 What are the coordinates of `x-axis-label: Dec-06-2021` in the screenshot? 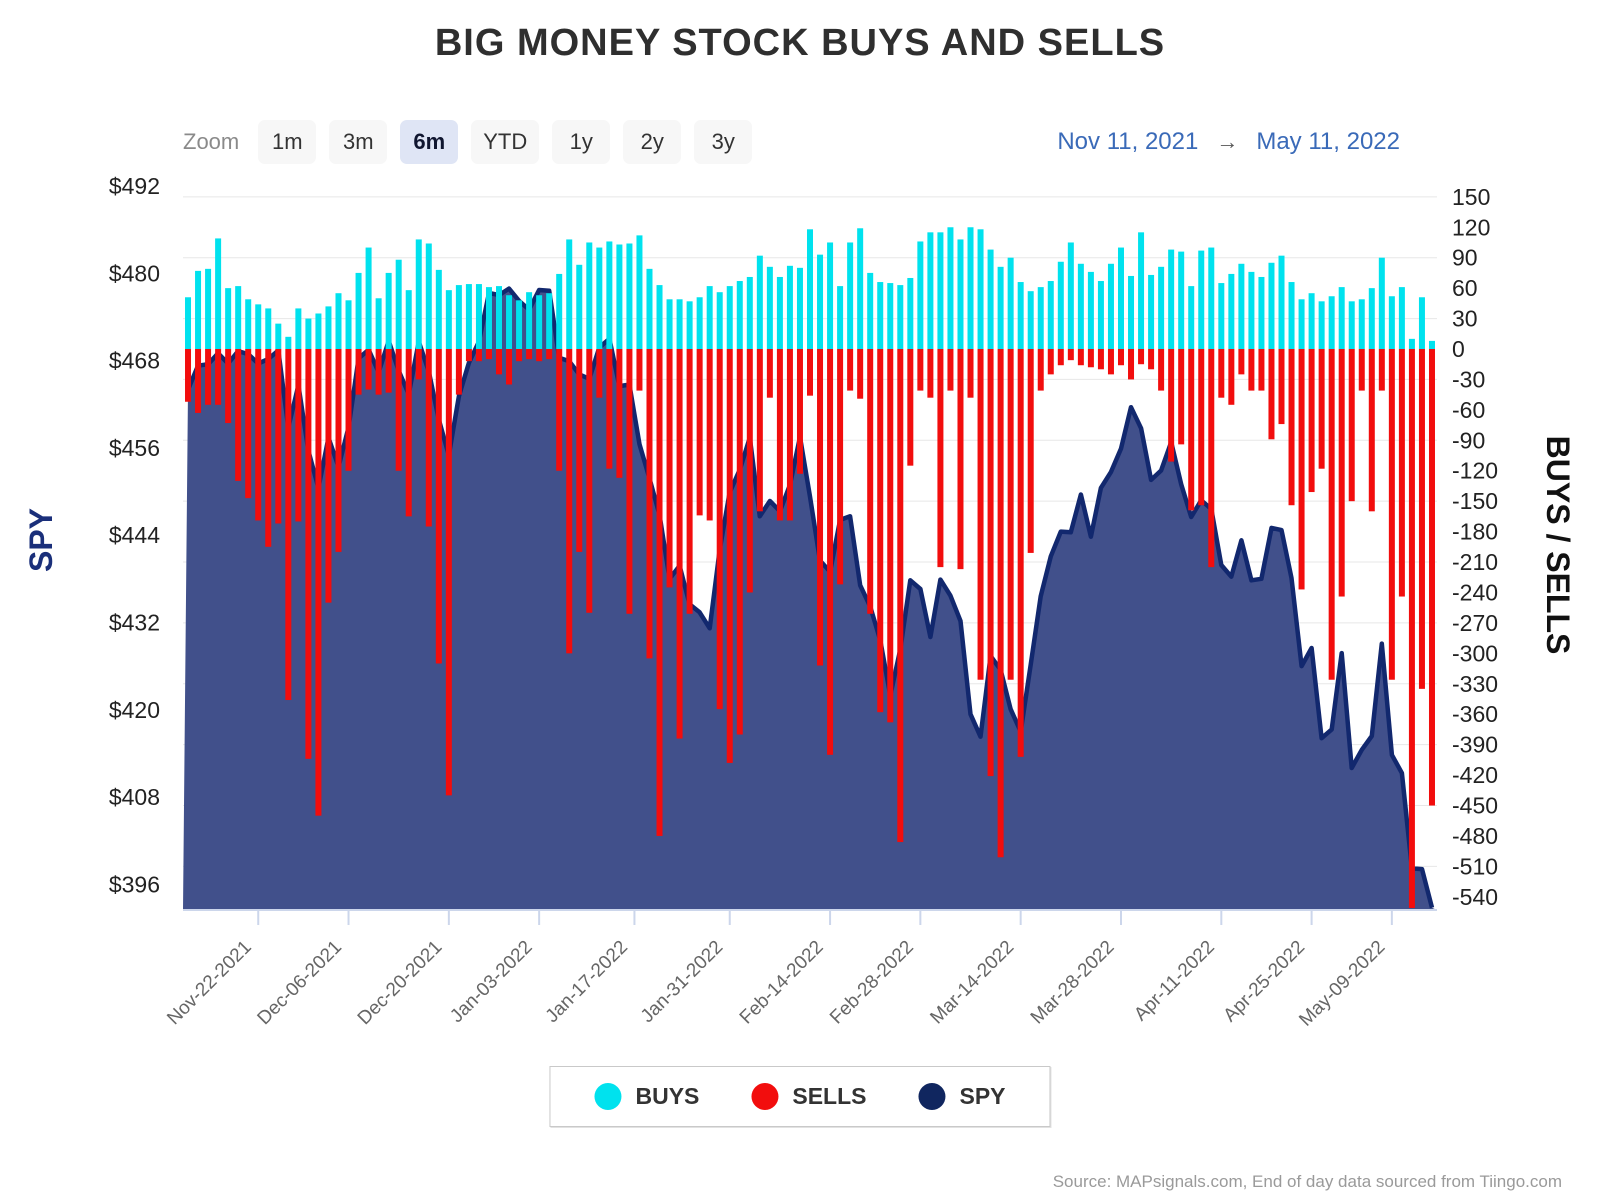 It's located at (300, 983).